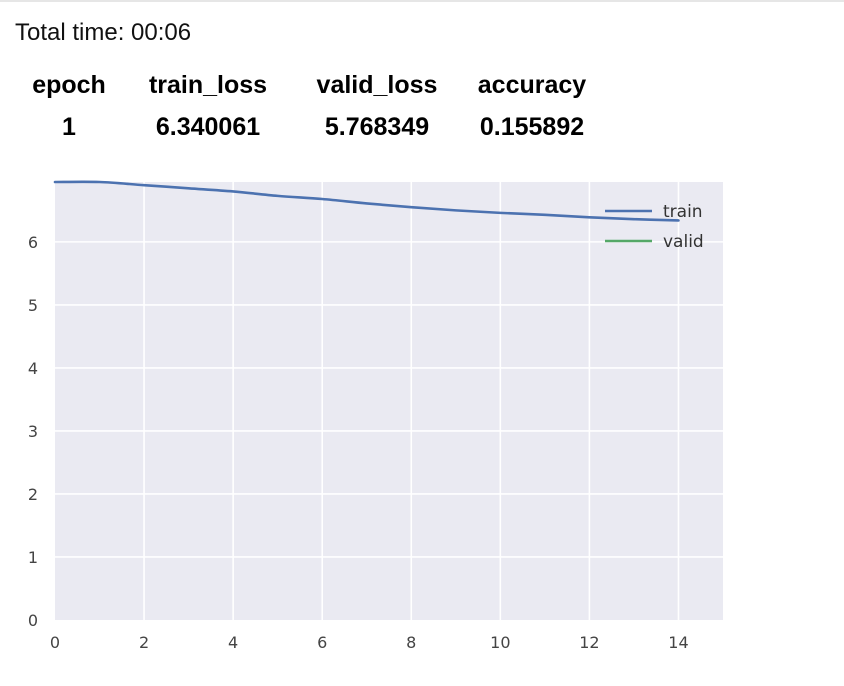  What do you see at coordinates (411, 642) in the screenshot?
I see `x-tick-label: 8` at bounding box center [411, 642].